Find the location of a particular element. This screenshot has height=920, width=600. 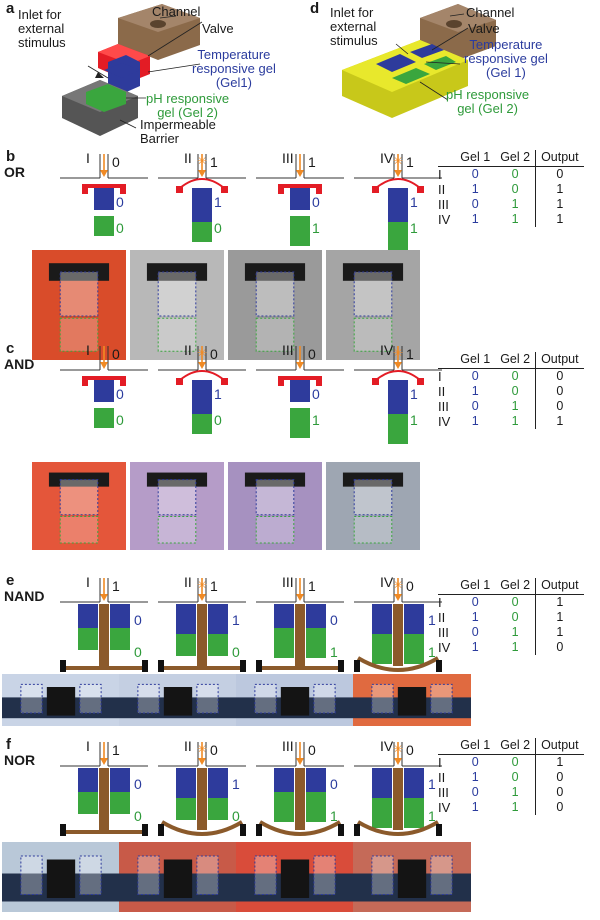

table-row: IV 1 1 0 is located at coordinates (511, 807).